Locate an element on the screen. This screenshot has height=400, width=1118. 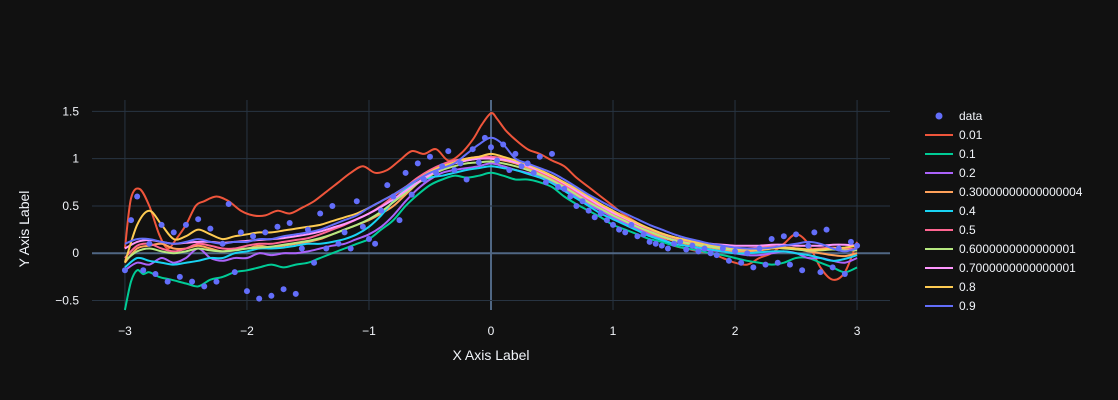
y-tick-label: 1 is located at coordinates (75, 159).